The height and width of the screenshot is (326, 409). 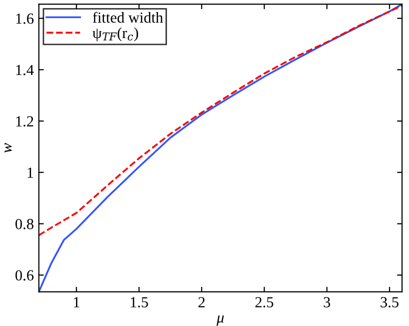 What do you see at coordinates (201, 302) in the screenshot?
I see `x-tick-label: 2` at bounding box center [201, 302].